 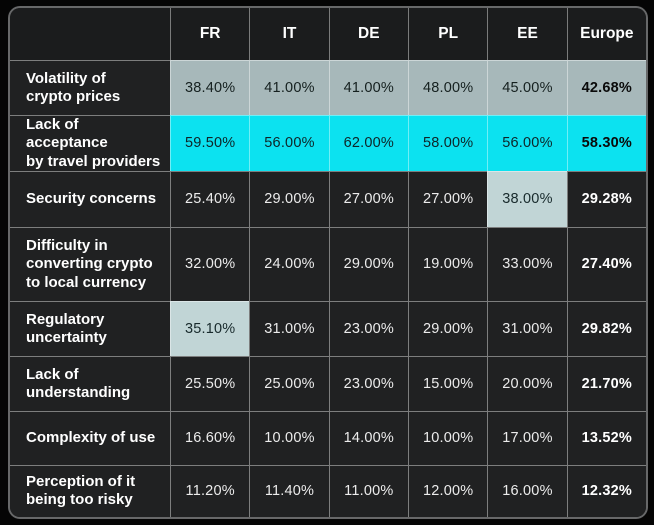 What do you see at coordinates (527, 490) in the screenshot?
I see `value-cell: 16.00%` at bounding box center [527, 490].